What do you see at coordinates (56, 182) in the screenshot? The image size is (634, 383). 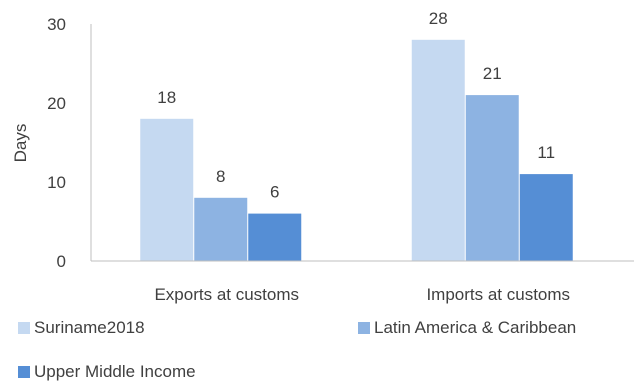 I see `y-tick-label: 10` at bounding box center [56, 182].